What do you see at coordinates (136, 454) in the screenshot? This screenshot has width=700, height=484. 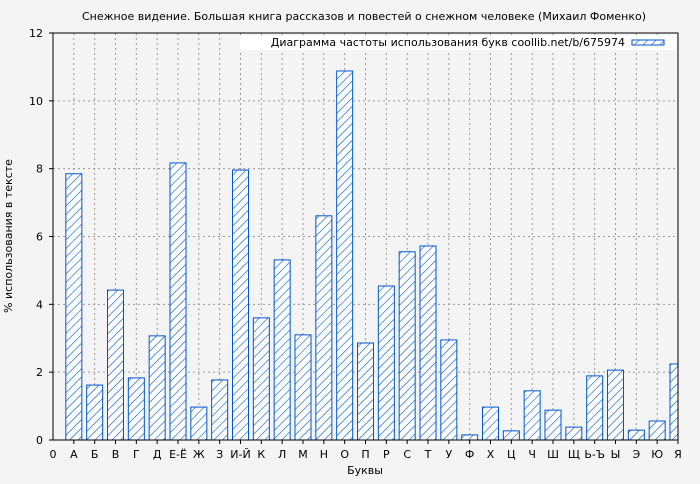 I see `x-tick-label: Г` at bounding box center [136, 454].